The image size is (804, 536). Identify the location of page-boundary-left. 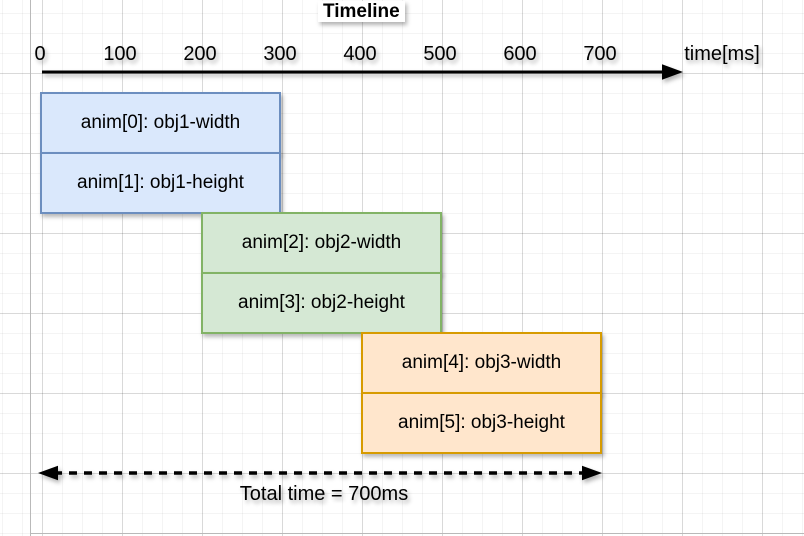
(30, 268).